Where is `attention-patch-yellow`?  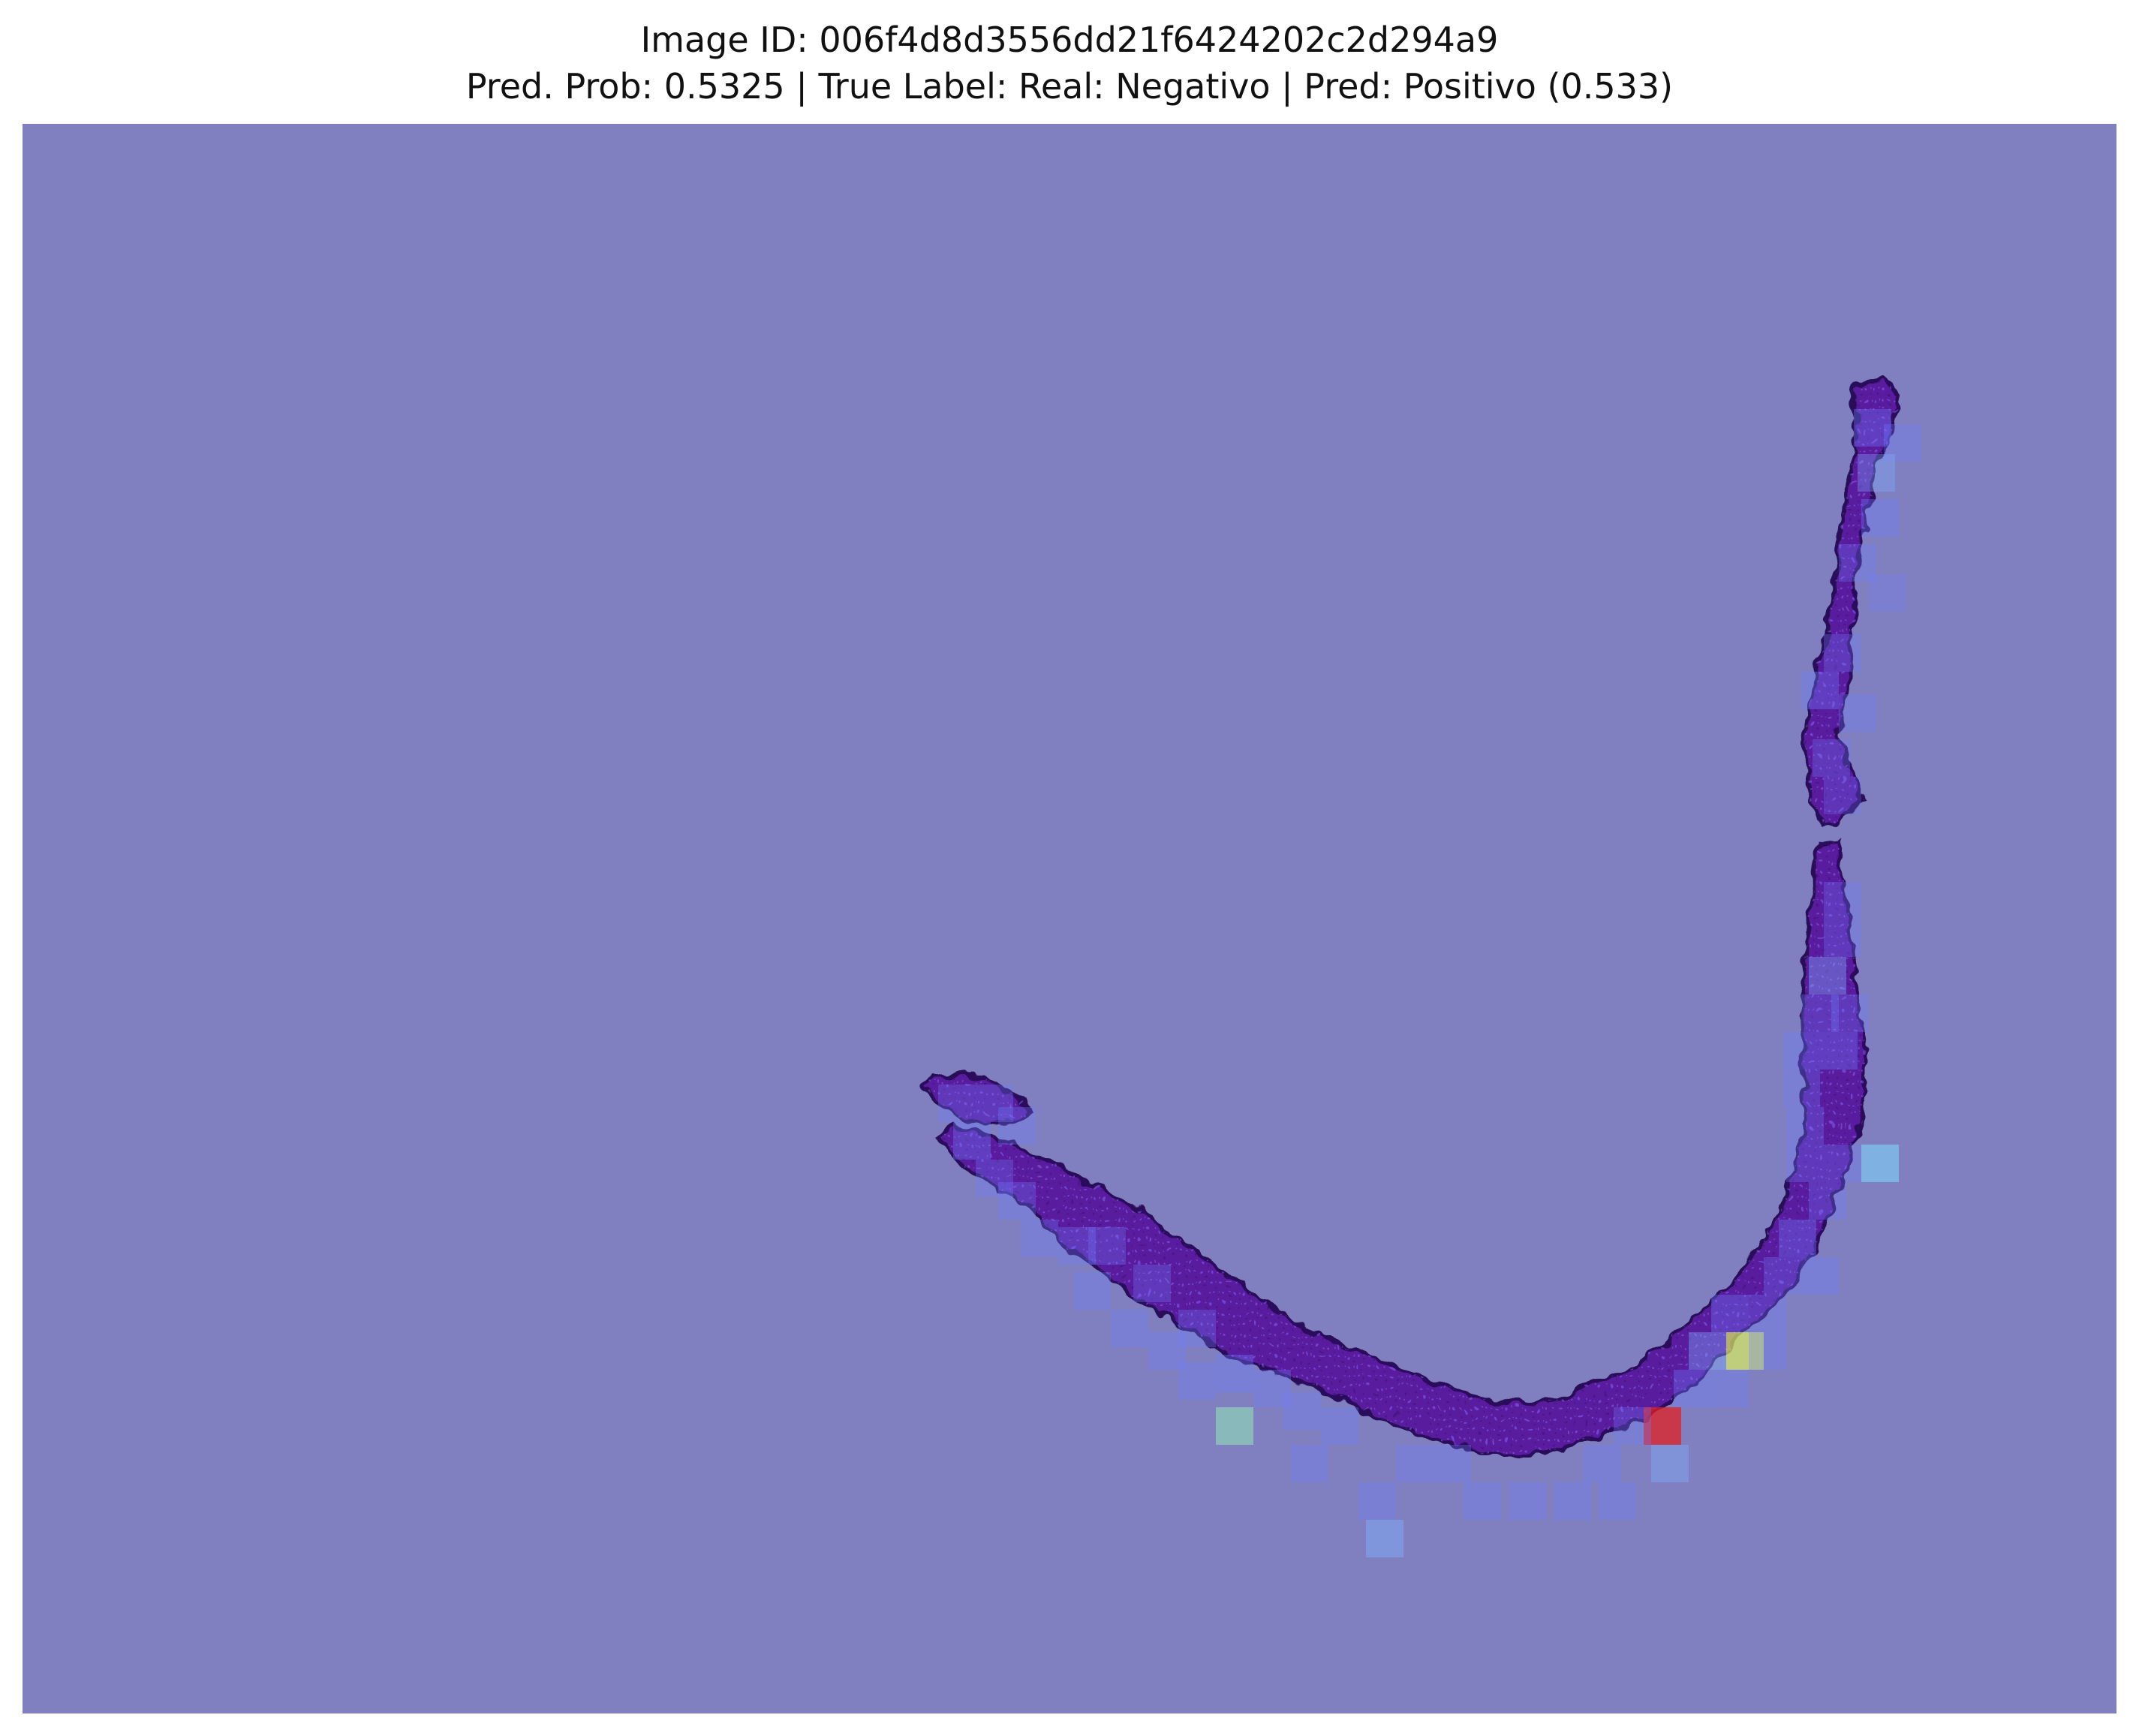
attention-patch-yellow is located at coordinates (1745, 1351).